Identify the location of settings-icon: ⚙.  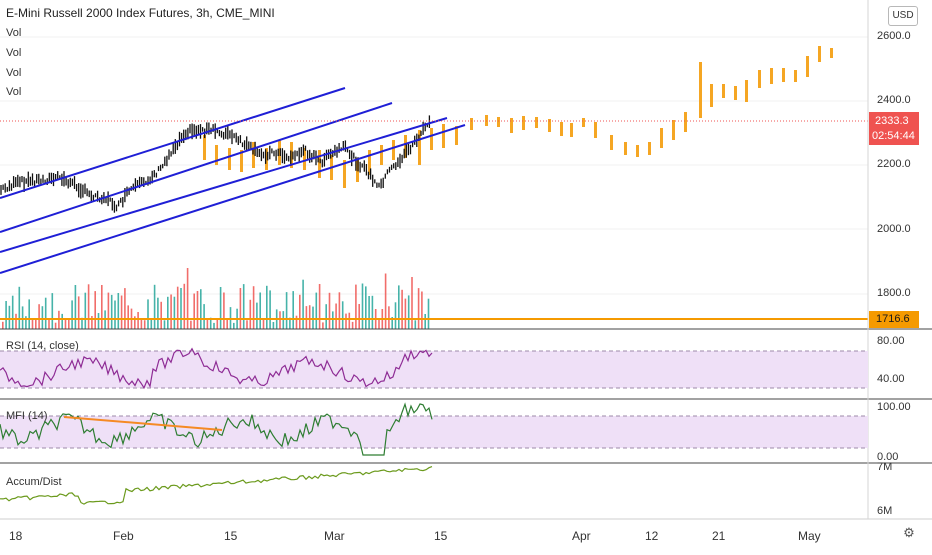
(909, 532).